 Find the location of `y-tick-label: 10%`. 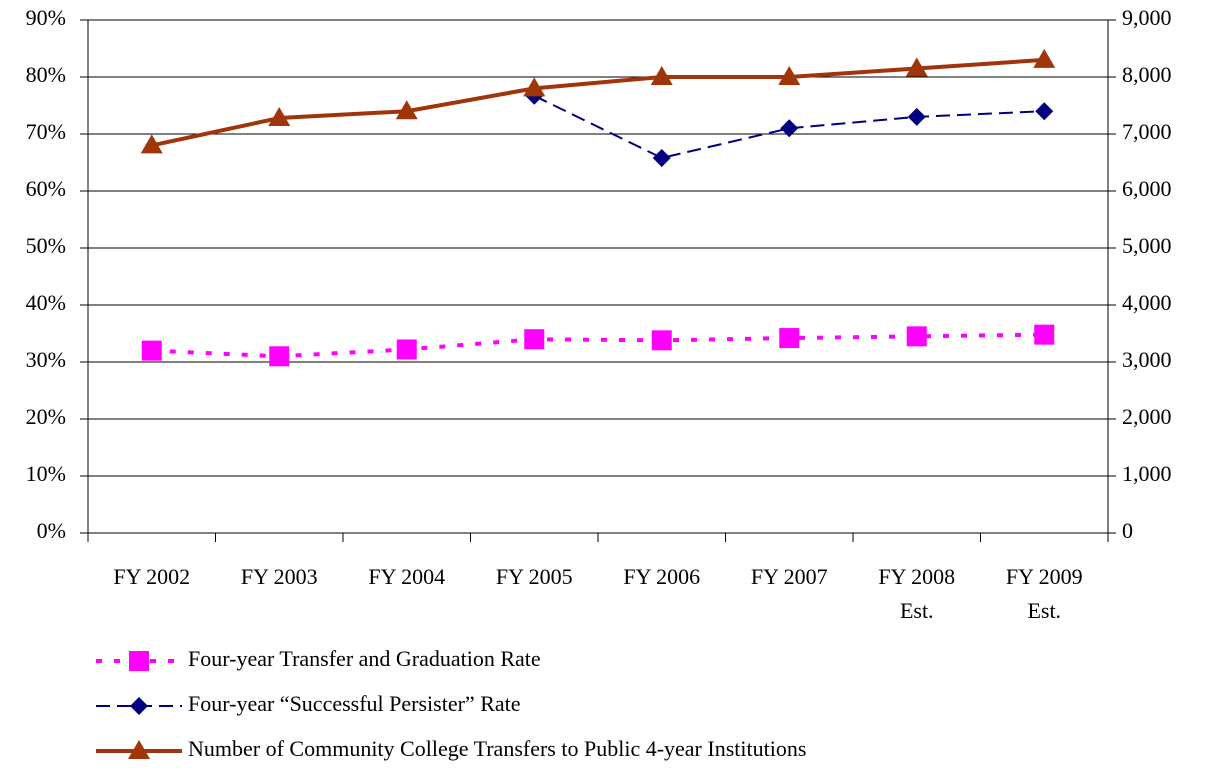

y-tick-label: 10% is located at coordinates (46, 473).